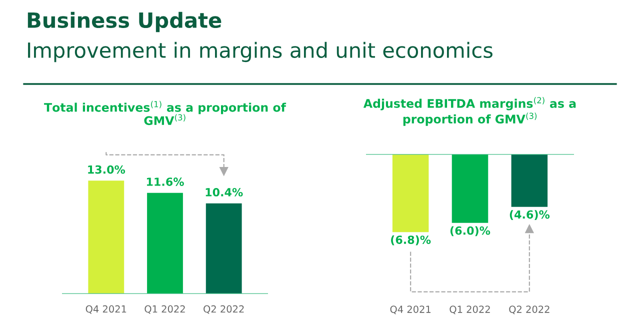 The width and height of the screenshot is (640, 325). Describe the element at coordinates (165, 113) in the screenshot. I see `chart-title: Total incentives$^{(1)}$ as a proportion of GMV$^{(3)}$` at that location.